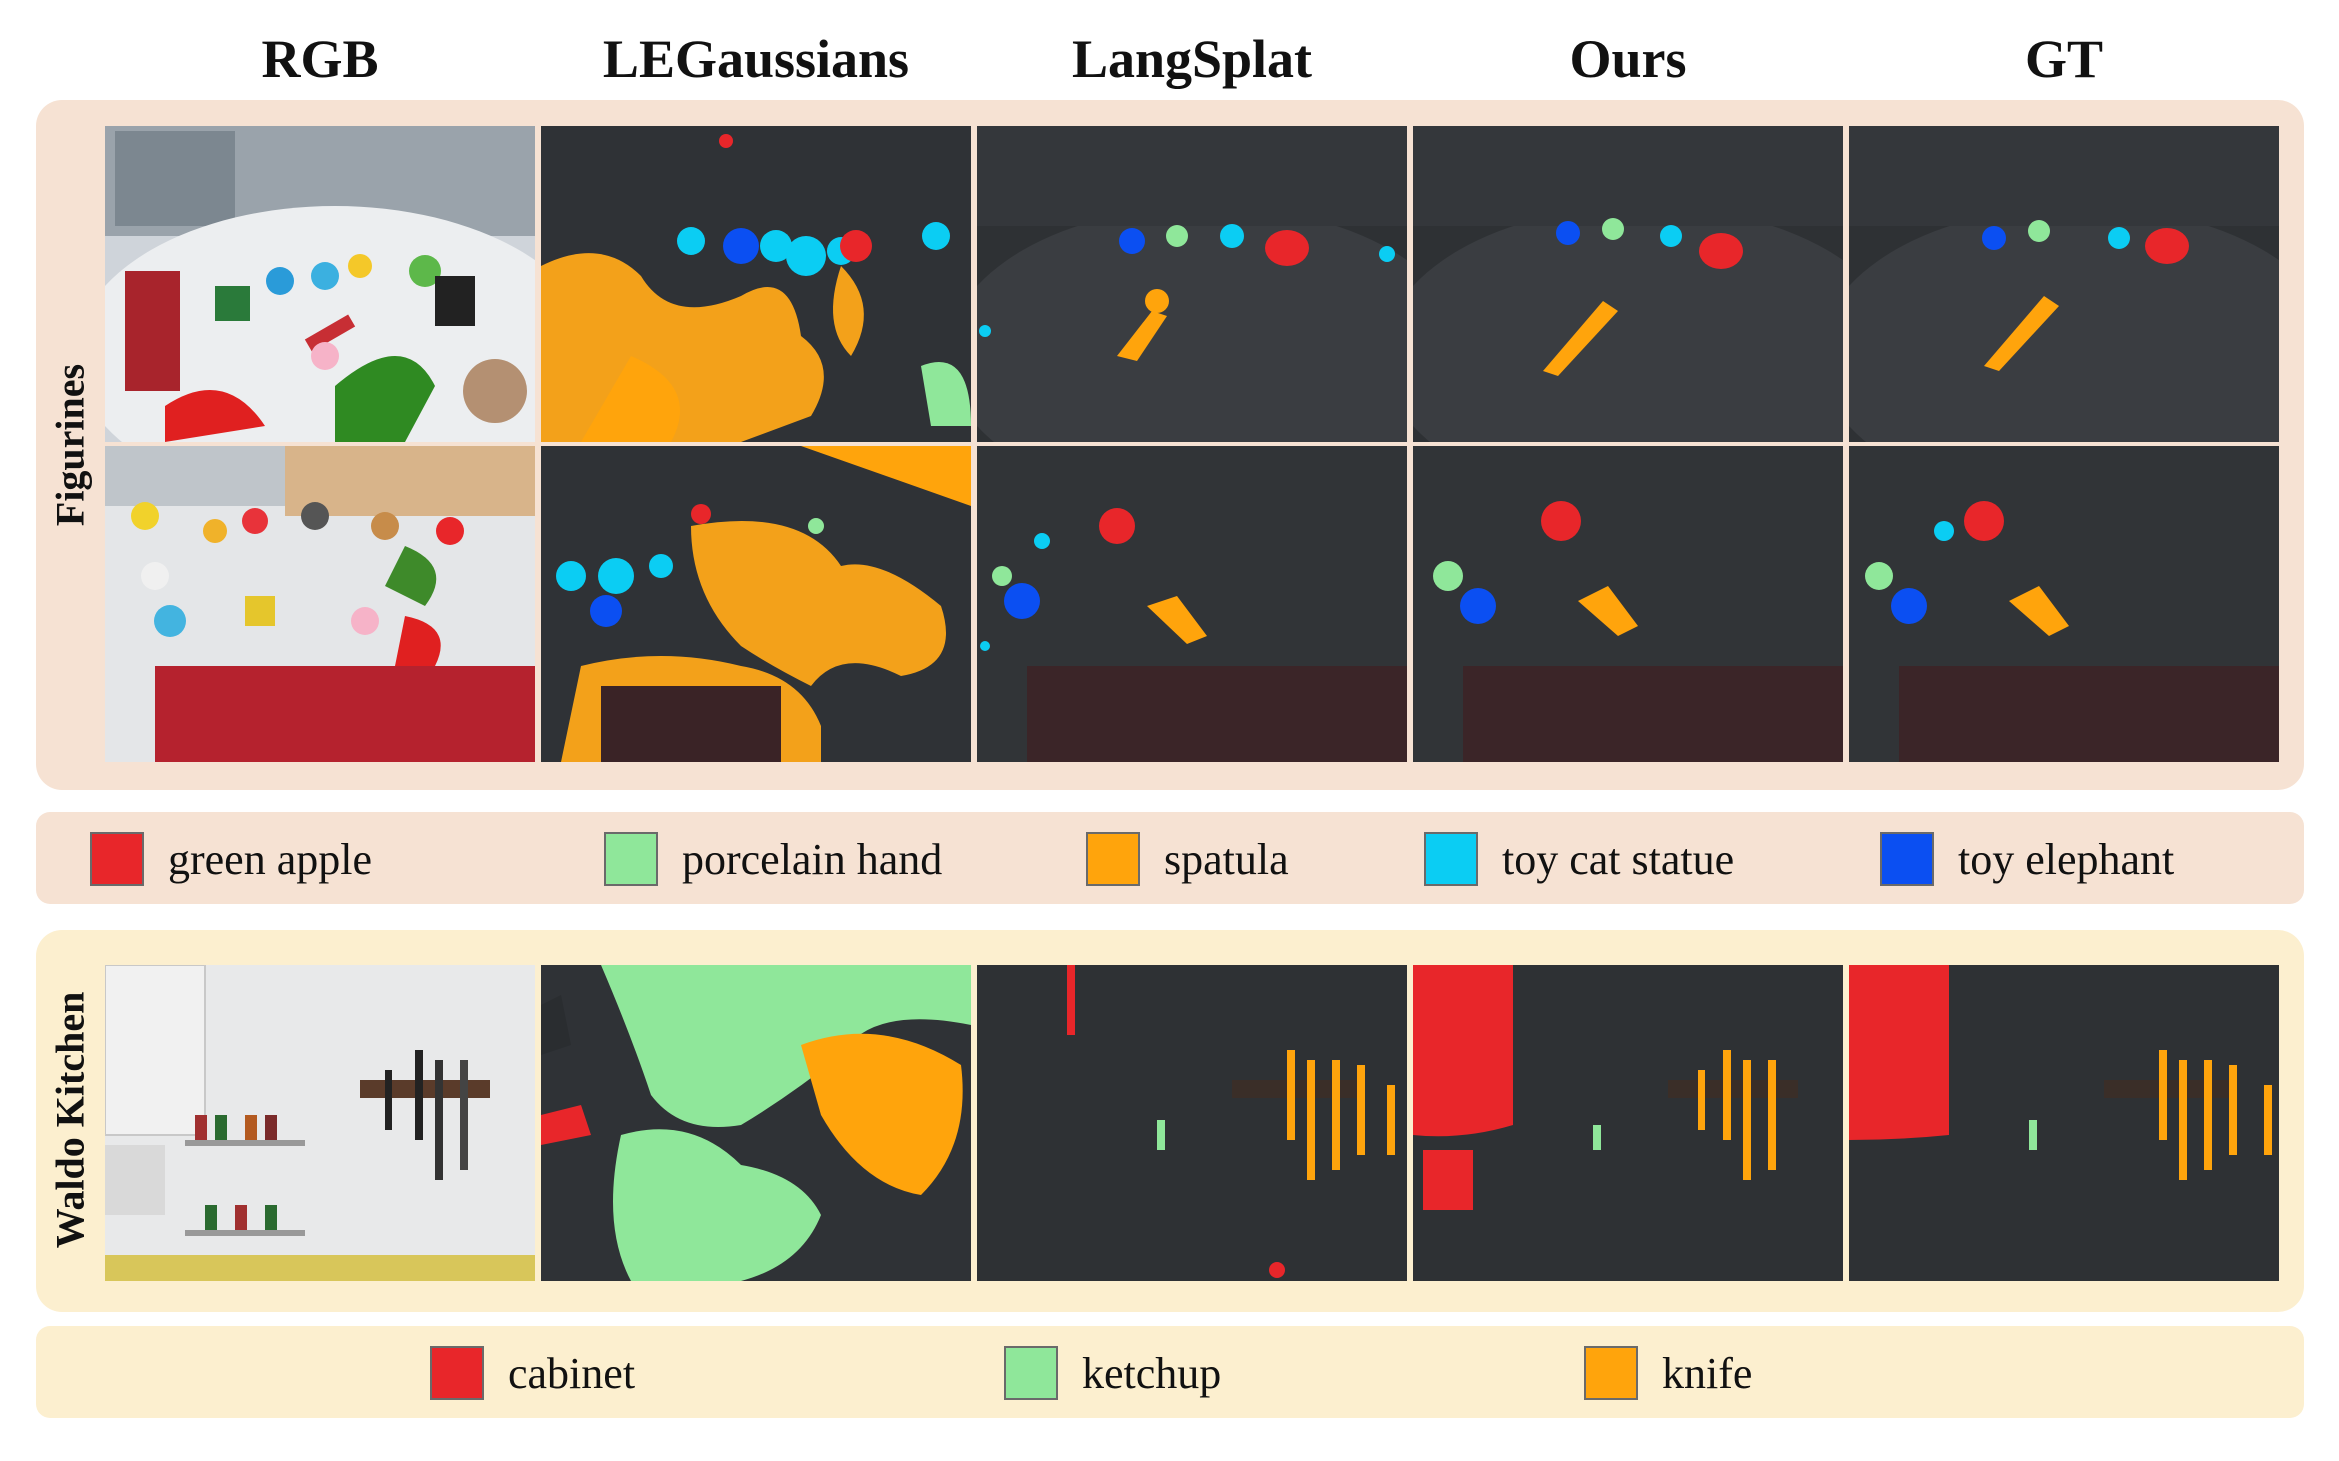 Image resolution: width=2339 pixels, height=1461 pixels. What do you see at coordinates (2066, 859) in the screenshot?
I see `legend-label: toy elephant` at bounding box center [2066, 859].